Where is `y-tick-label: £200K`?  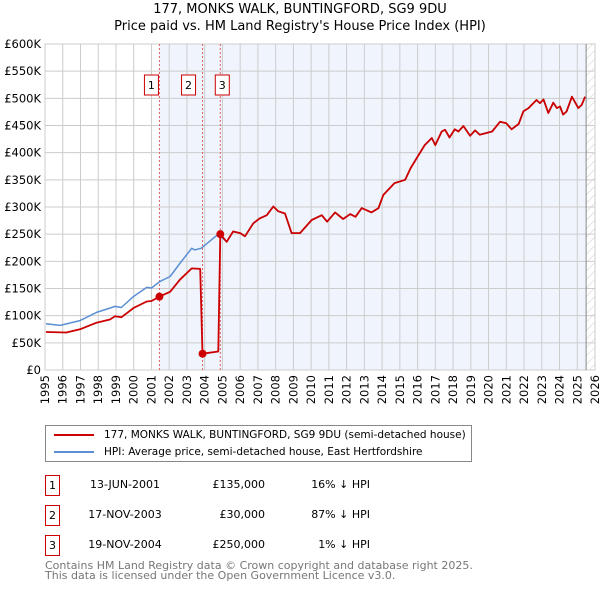 y-tick-label: £200K is located at coordinates (22, 261).